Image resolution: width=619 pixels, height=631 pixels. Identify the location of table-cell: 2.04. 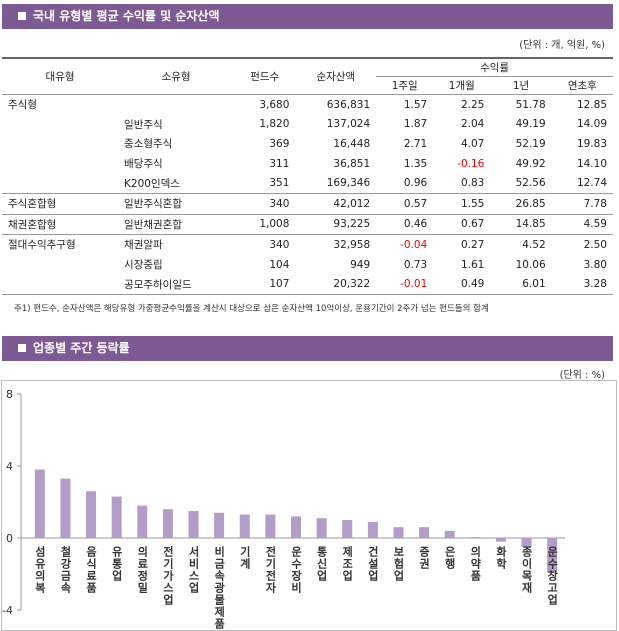
(472, 124).